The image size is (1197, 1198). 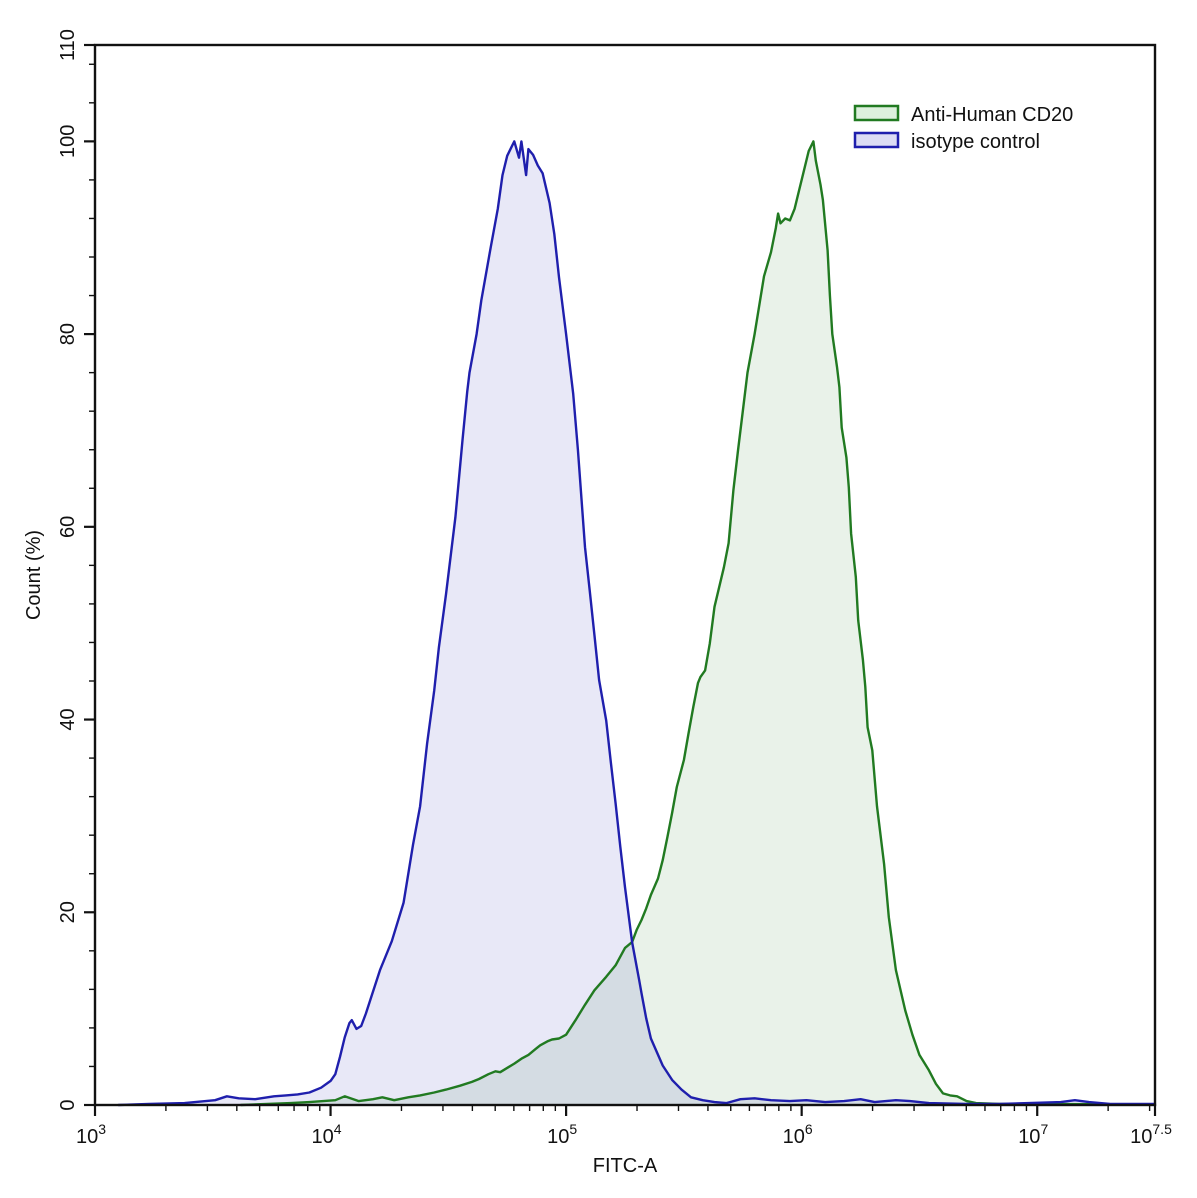 I want to click on legend-entry-isotype: isotype control, so click(x=946, y=142).